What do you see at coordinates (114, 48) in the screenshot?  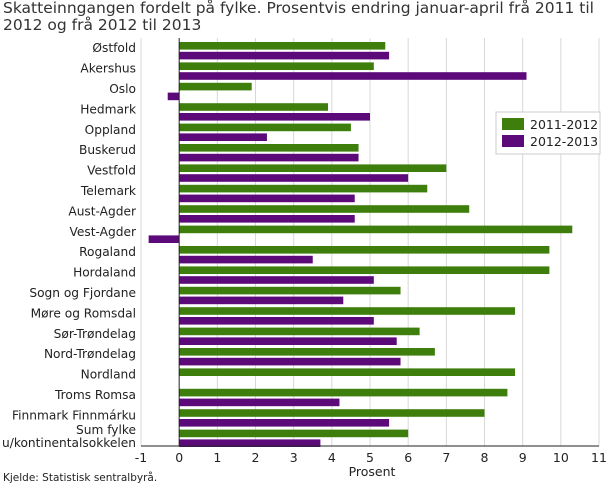 I see `category-label: Østfold` at bounding box center [114, 48].